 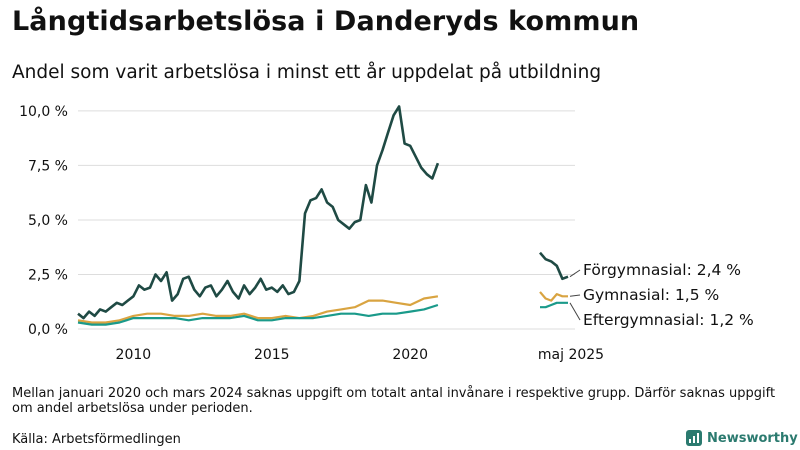 I want to click on y-tick-label: 7,5 %, so click(x=48, y=166).